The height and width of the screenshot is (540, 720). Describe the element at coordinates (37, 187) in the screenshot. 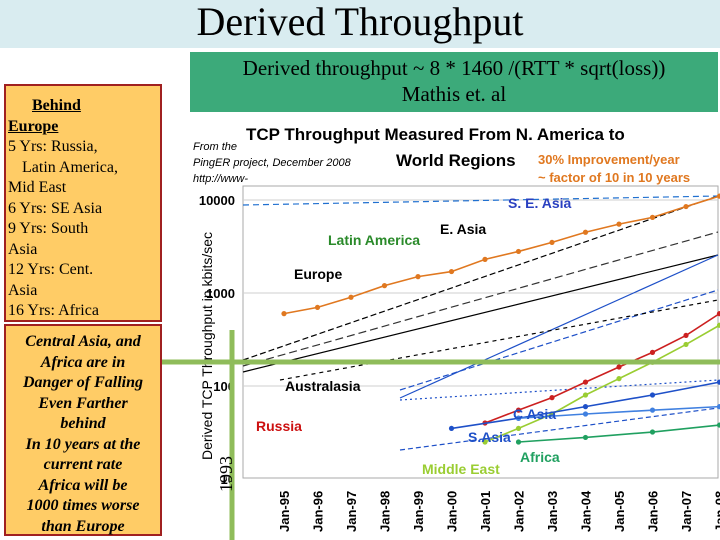

I see `sidebar-line: Mid East` at that location.